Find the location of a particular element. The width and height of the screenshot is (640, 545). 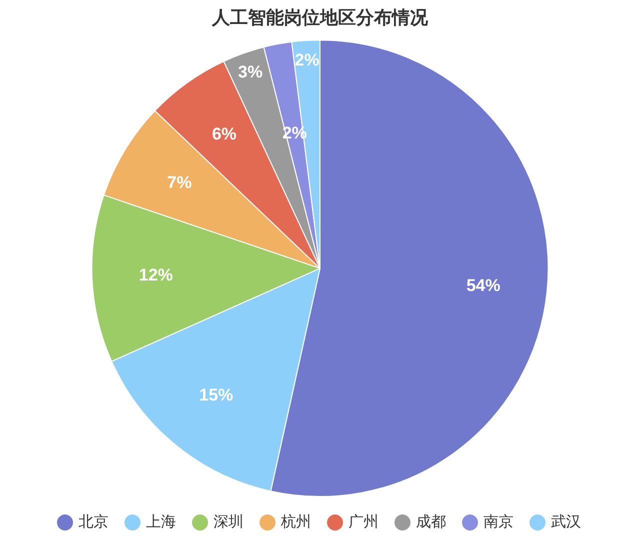

legend-label: 南京 is located at coordinates (499, 521).